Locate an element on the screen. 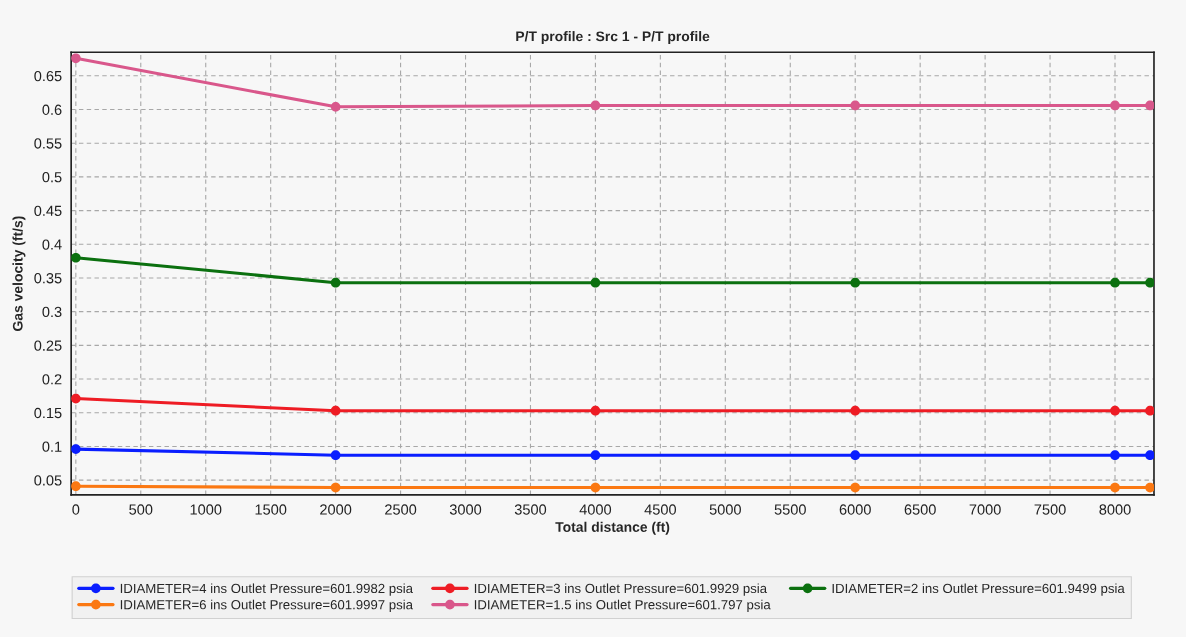 This screenshot has width=1186, height=637. x-tick-label: 8000 is located at coordinates (1115, 509).